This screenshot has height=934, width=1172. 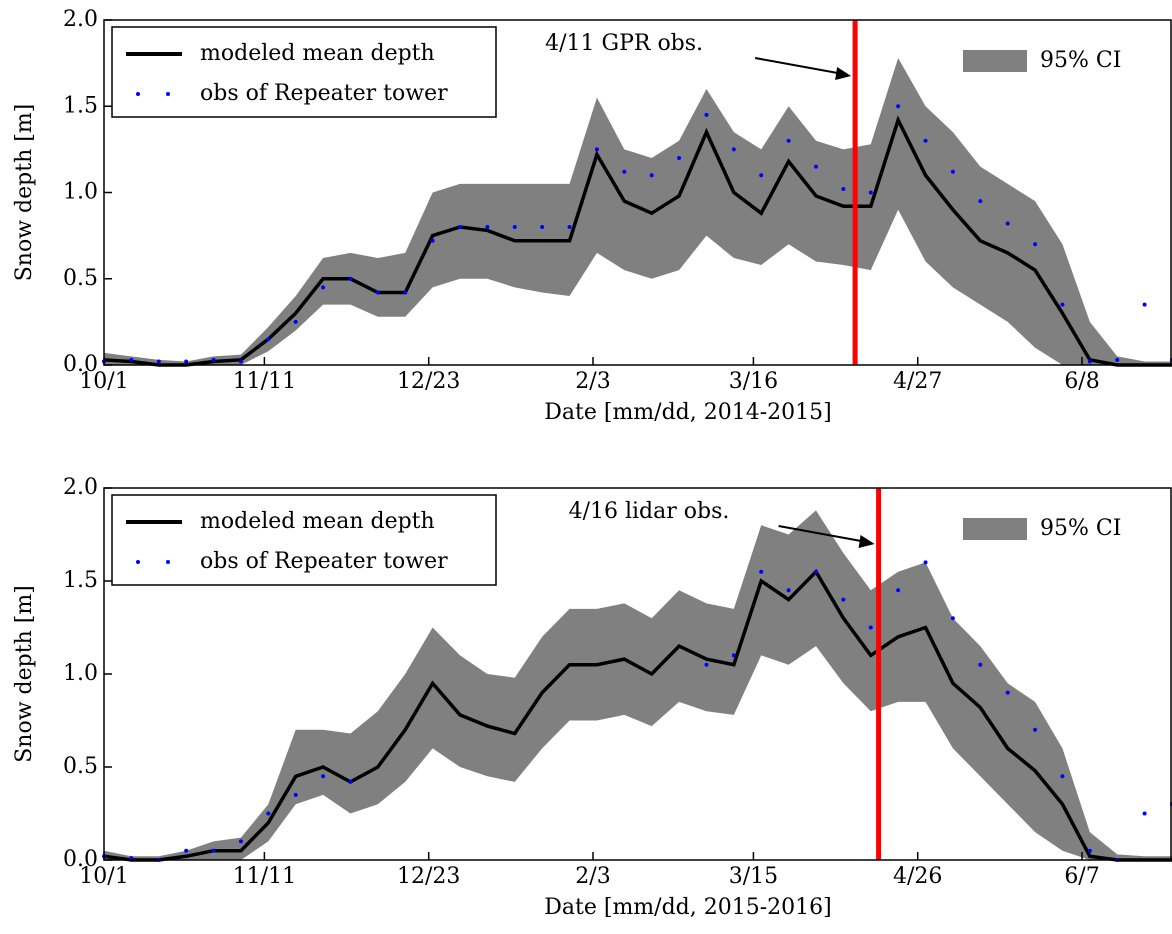 I want to click on x-tick-label: 11/11, so click(x=264, y=876).